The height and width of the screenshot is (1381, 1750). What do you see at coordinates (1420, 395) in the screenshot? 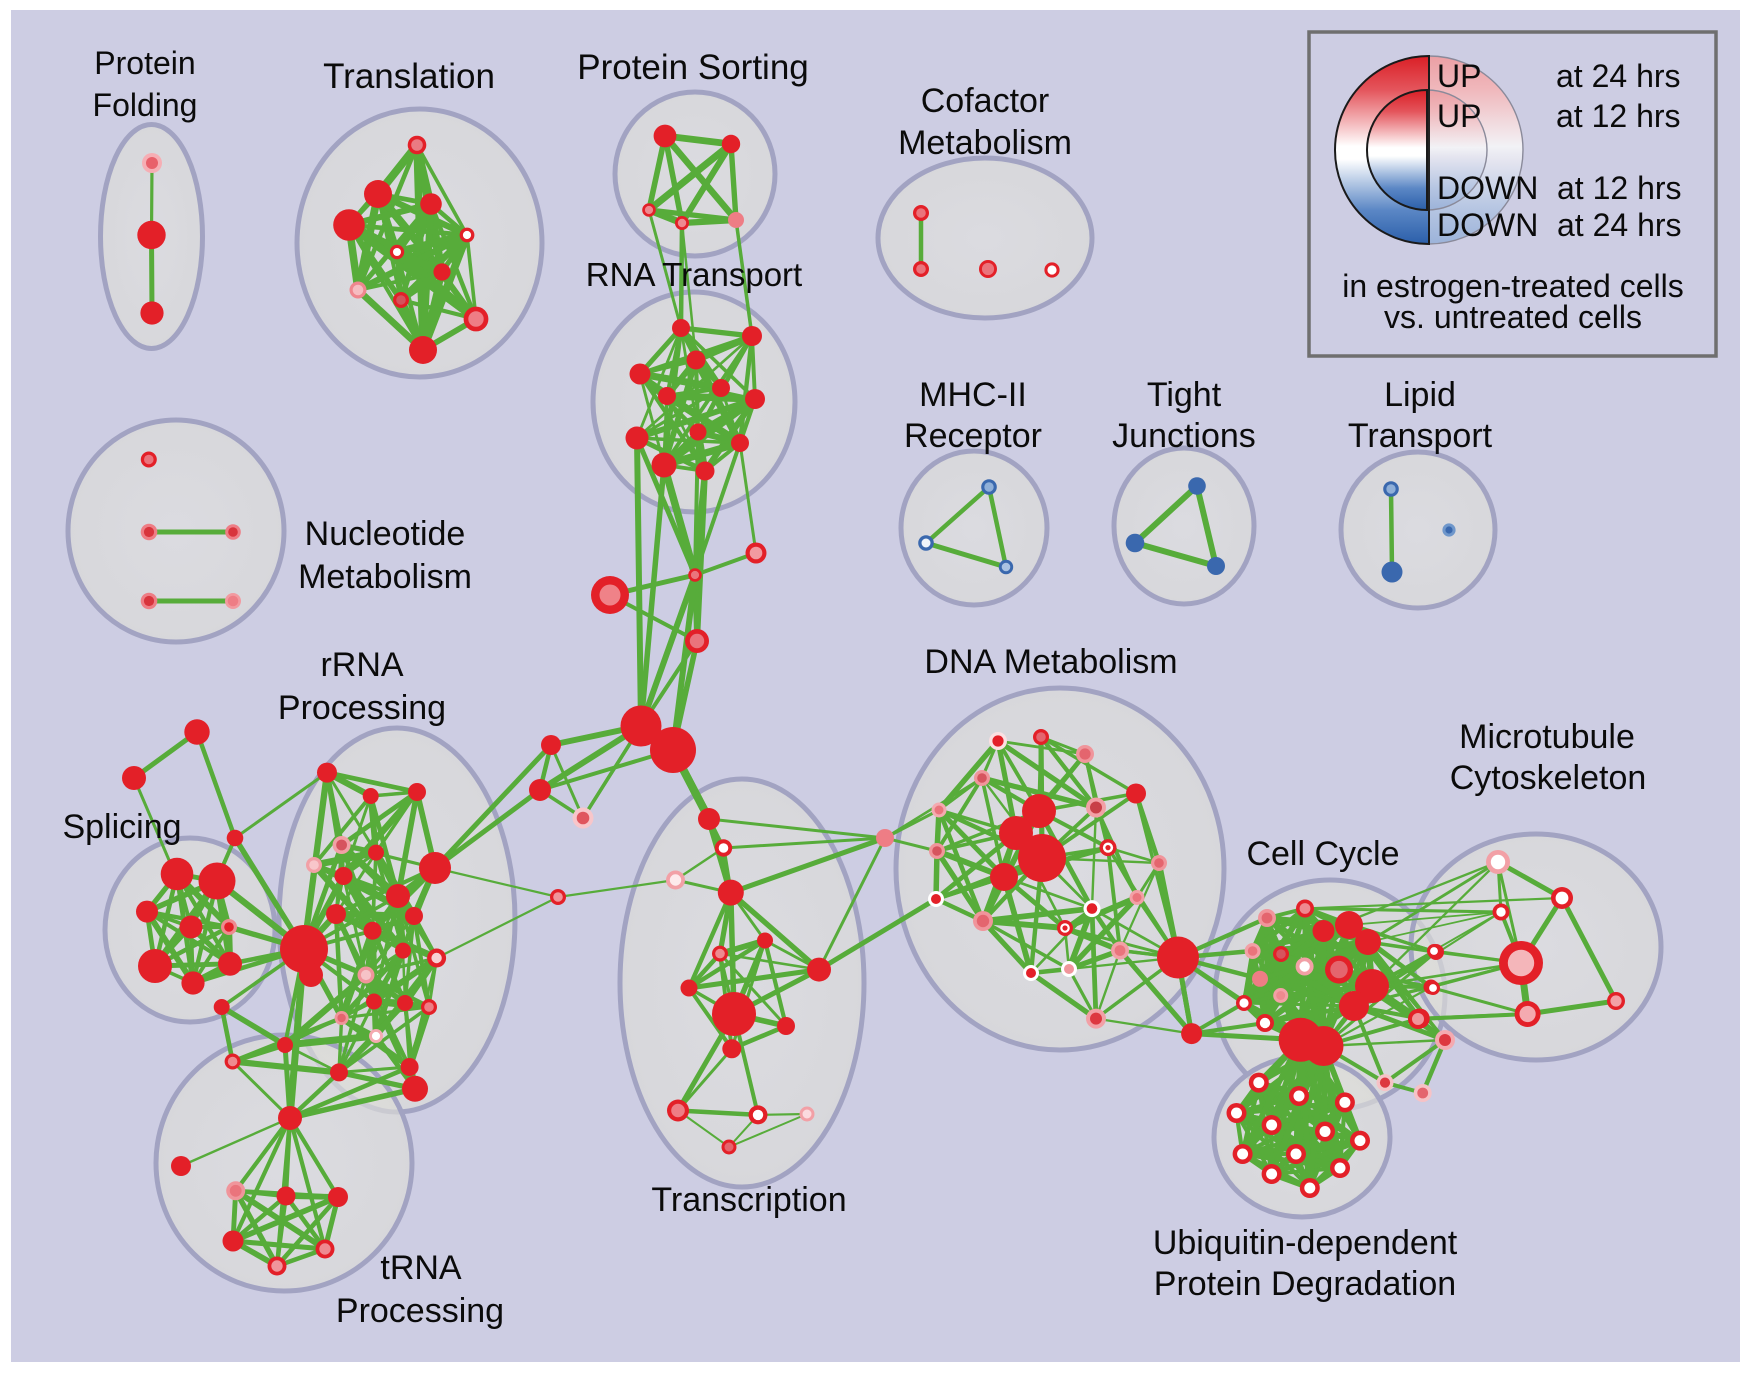
I see `svg-text: Lipid` at bounding box center [1420, 395].